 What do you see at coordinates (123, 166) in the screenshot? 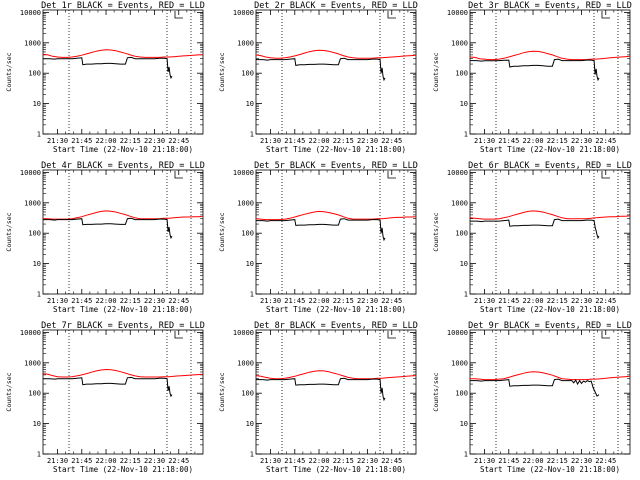
I see `chart-title: Det 4r BLACK = Events, RED = LLD` at bounding box center [123, 166].